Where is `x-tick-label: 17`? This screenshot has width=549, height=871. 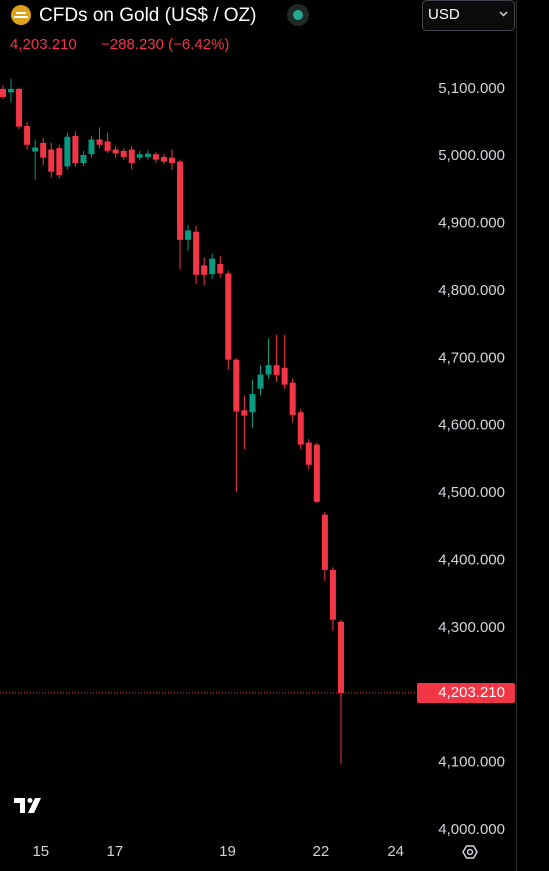 x-tick-label: 17 is located at coordinates (114, 851).